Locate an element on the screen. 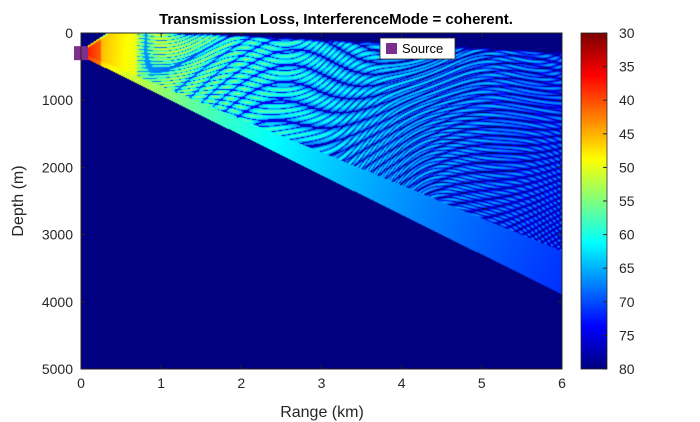  y-axis-label: Depth (m) is located at coordinates (18, 200).